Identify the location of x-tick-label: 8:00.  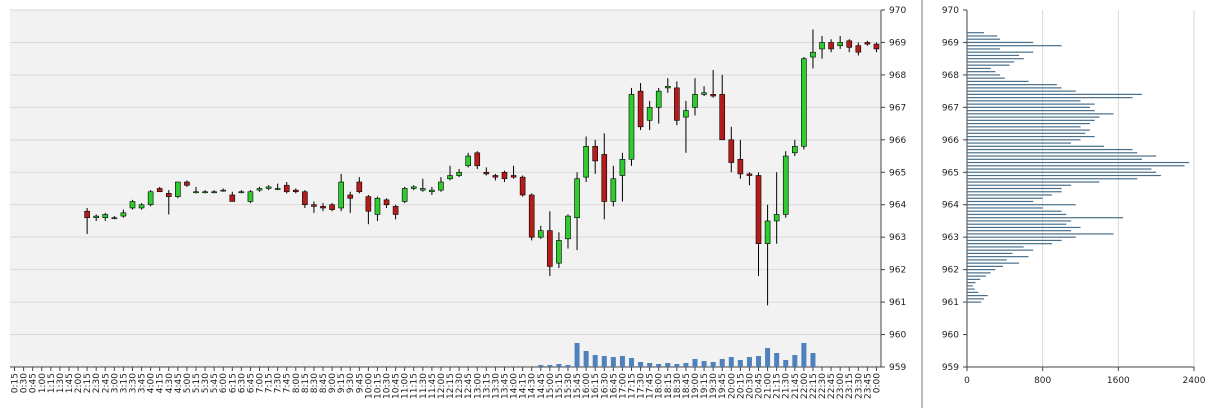
(297, 383).